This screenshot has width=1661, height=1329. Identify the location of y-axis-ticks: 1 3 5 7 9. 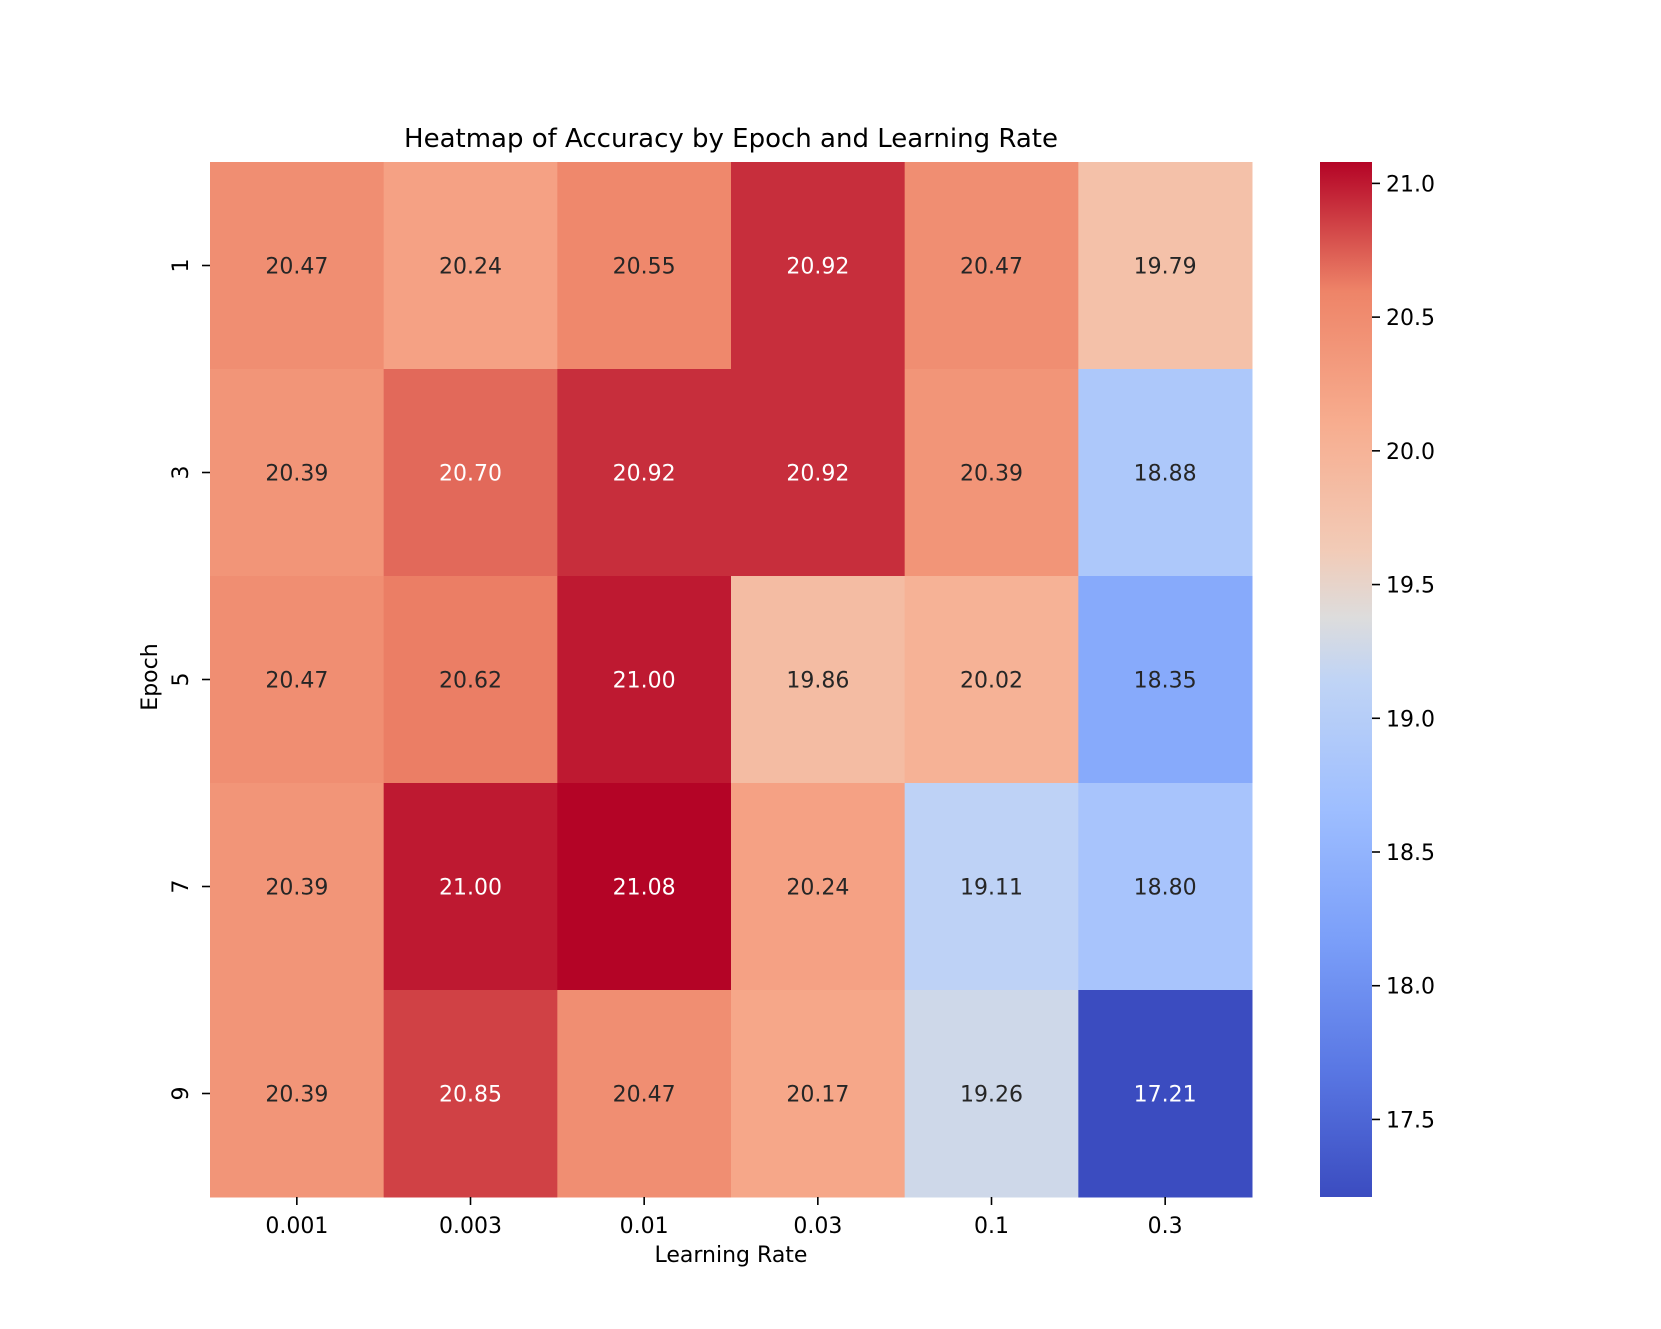
(189, 680).